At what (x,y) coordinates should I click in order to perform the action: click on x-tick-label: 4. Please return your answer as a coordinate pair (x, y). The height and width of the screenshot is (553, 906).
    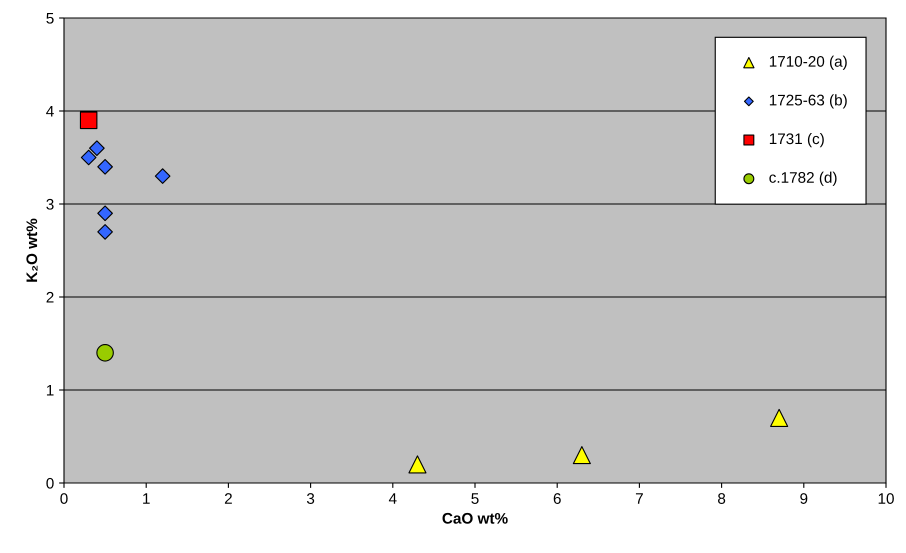
    Looking at the image, I should click on (392, 498).